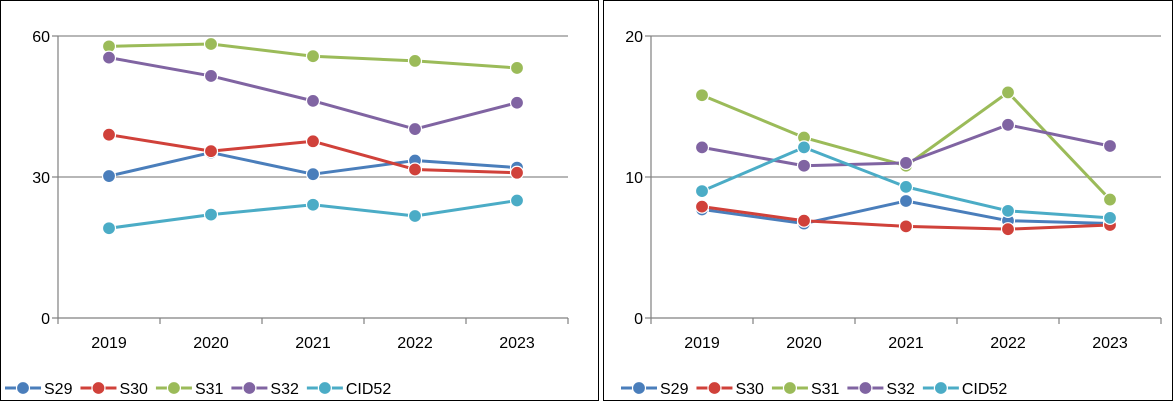 Image resolution: width=1173 pixels, height=402 pixels. I want to click on y-tick-label-2: 20, so click(634, 37).